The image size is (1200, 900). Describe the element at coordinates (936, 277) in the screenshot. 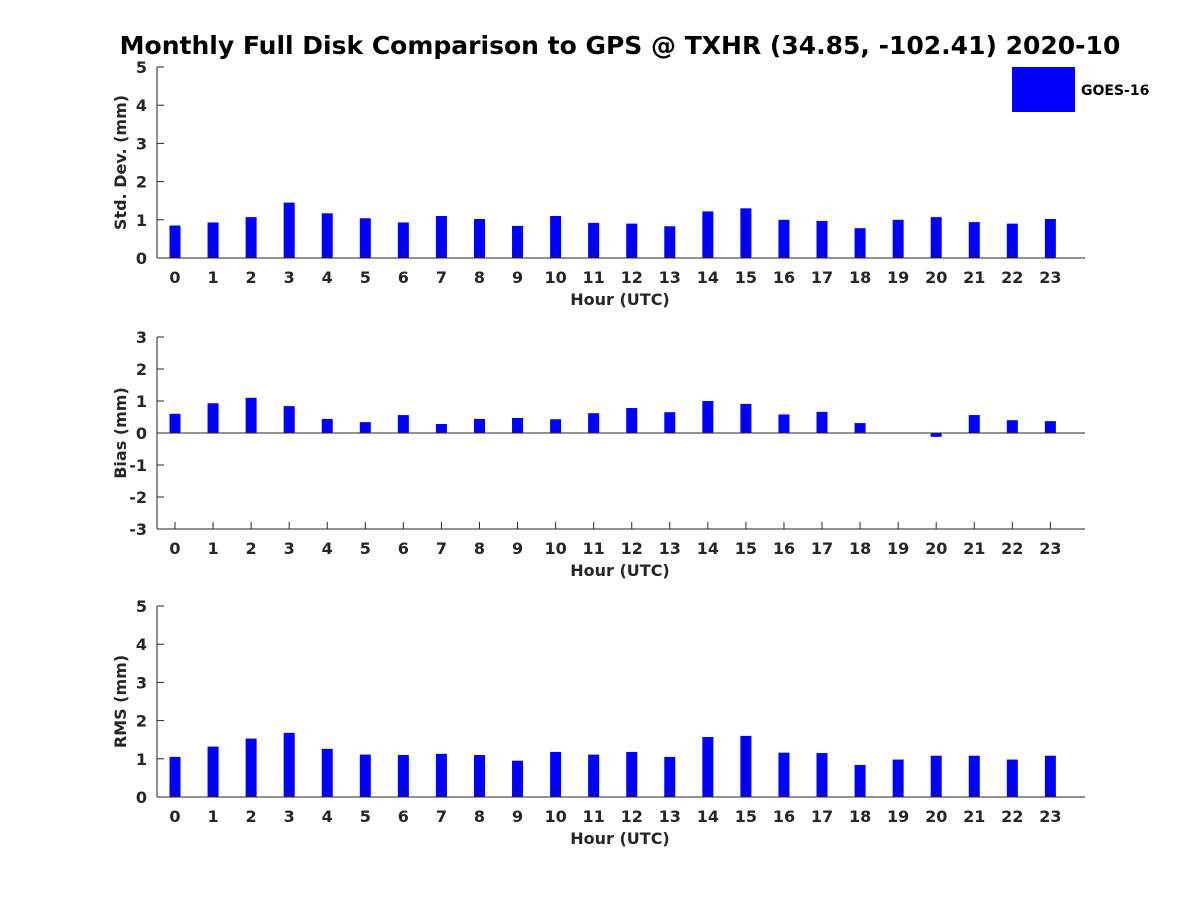

I see `std-dev-xtick-label: 20` at that location.